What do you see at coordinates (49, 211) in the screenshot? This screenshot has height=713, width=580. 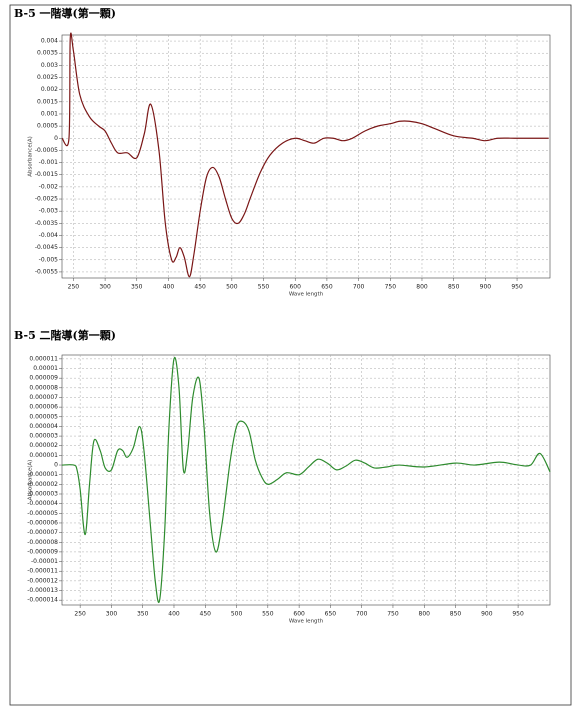 I see `y-tick-label: -0.003` at bounding box center [49, 211].